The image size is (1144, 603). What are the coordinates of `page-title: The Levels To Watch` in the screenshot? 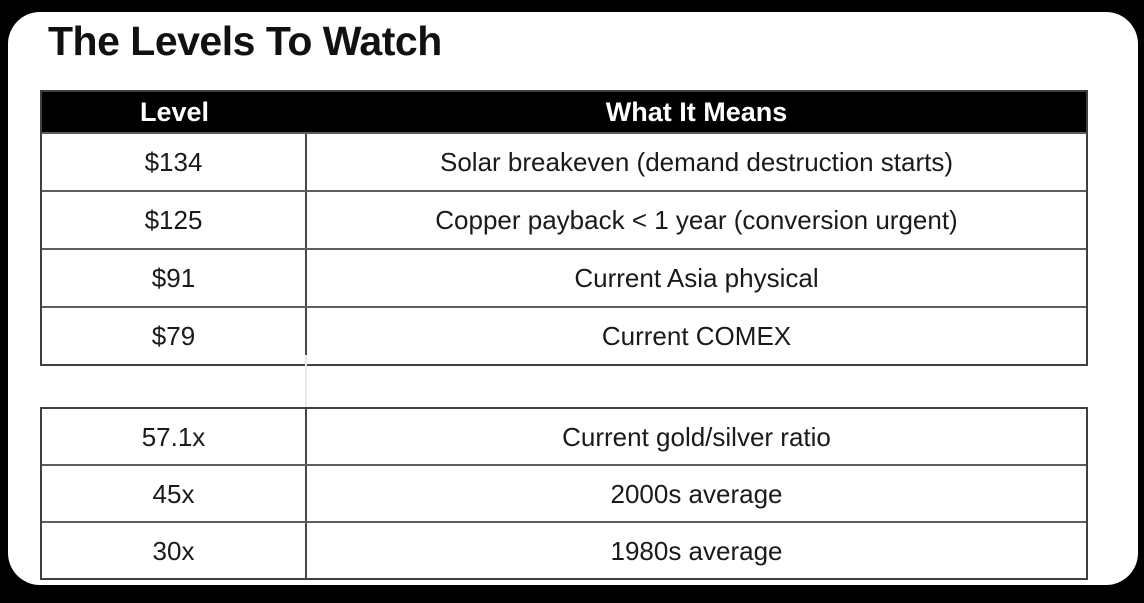 It's located at (245, 41).